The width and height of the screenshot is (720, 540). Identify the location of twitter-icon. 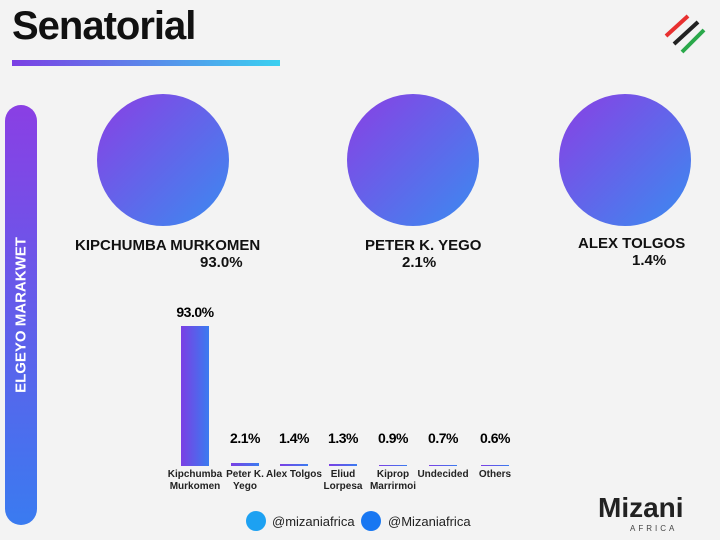
(256, 521).